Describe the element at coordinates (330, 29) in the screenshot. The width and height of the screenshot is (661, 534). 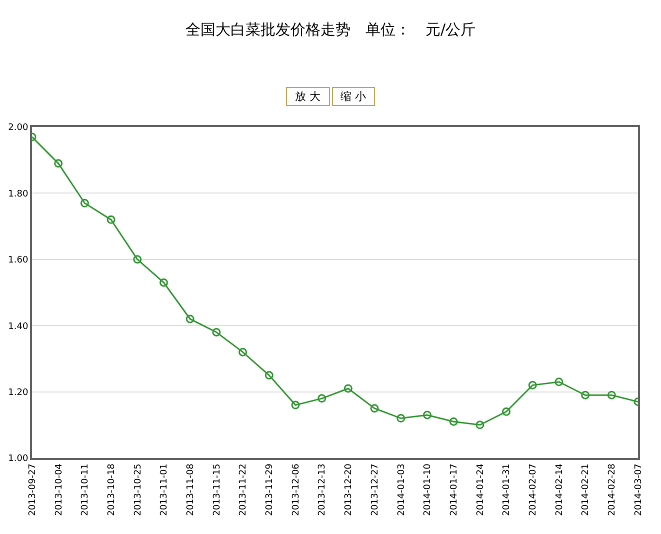
I see `chart-title: 全国大白菜批发价格走势 单位： 元/公斤` at that location.